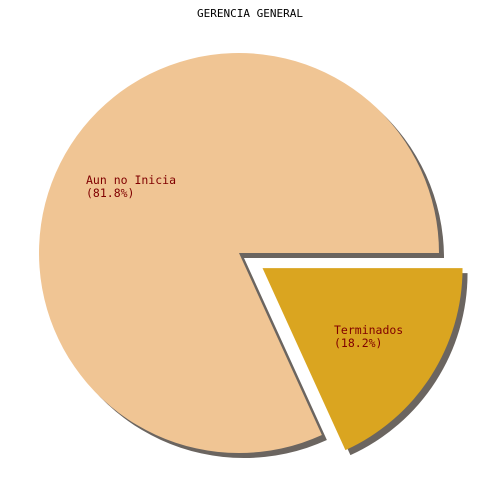 The width and height of the screenshot is (500, 500). What do you see at coordinates (358, 343) in the screenshot?
I see `slice-label-percent: (18.2%)` at bounding box center [358, 343].